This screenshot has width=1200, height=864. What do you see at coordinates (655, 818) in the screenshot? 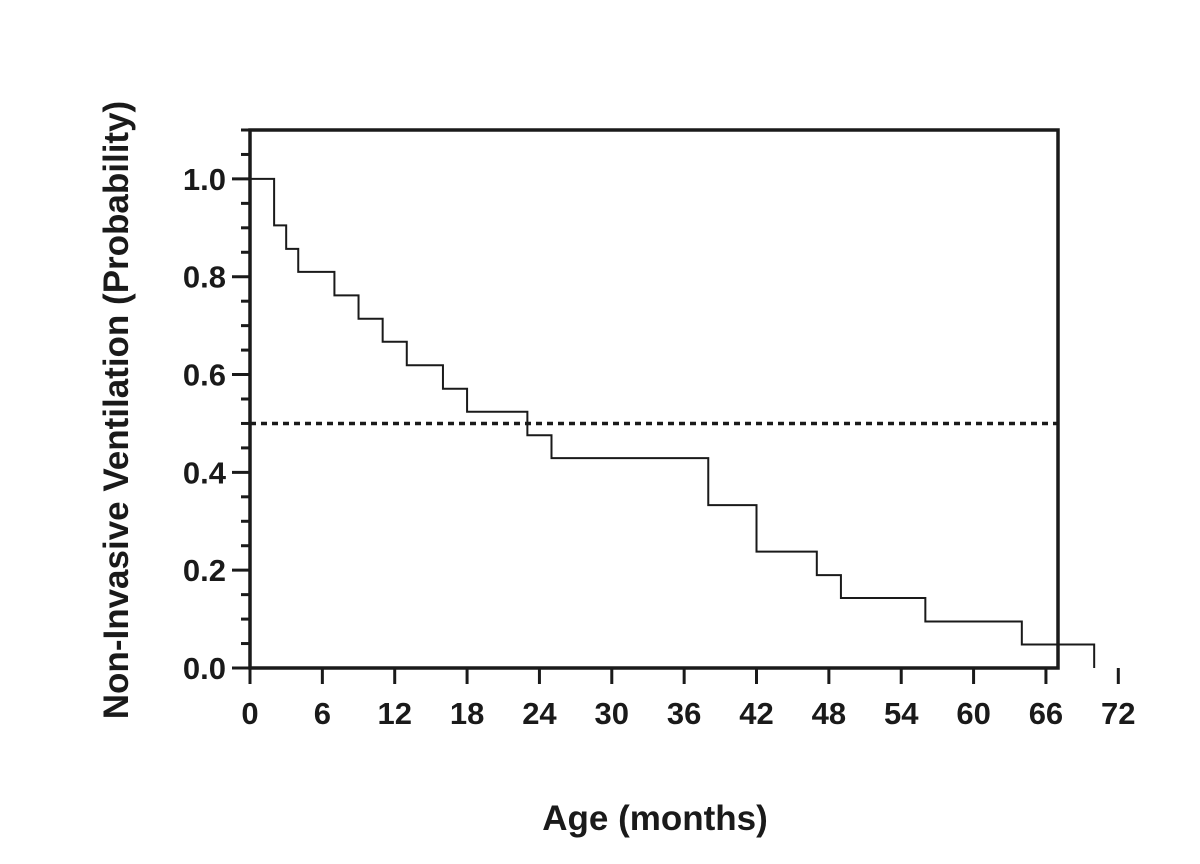
I see `x-axis-title: Age (months)` at bounding box center [655, 818].